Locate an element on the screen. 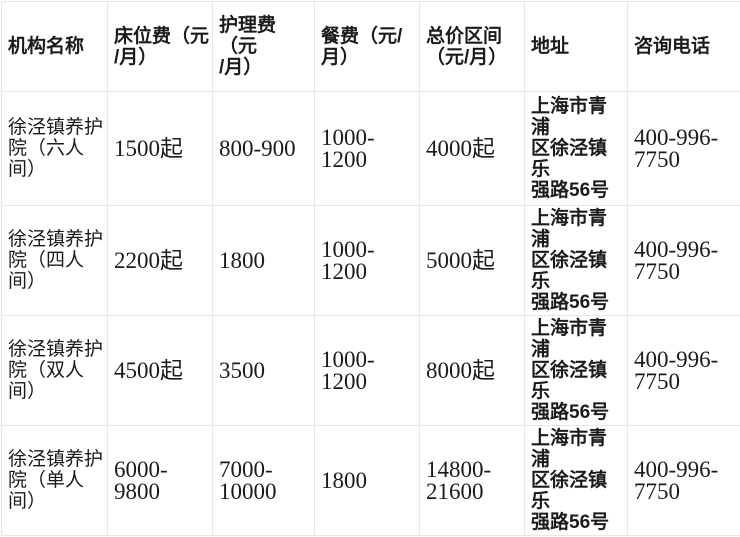  col-header-institution-name: 机构名称 is located at coordinates (54, 46).